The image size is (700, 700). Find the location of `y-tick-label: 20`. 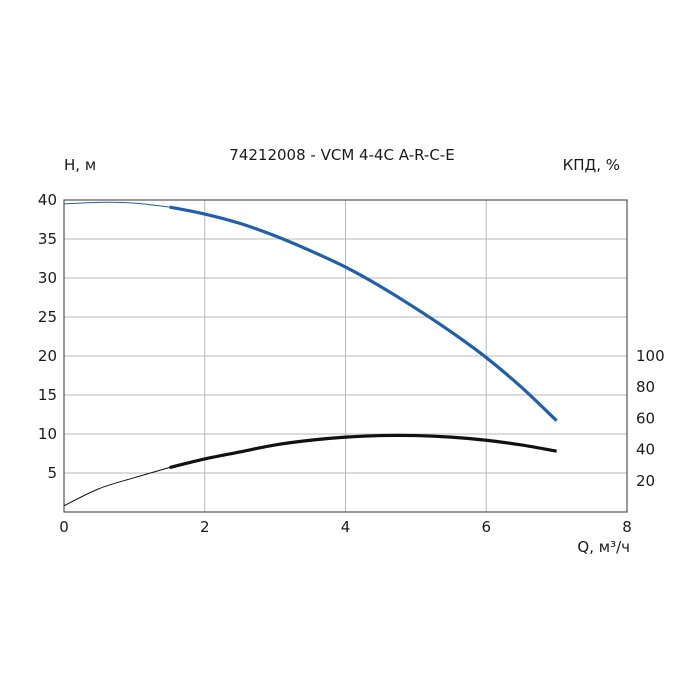

y-tick-label: 20 is located at coordinates (47, 356).